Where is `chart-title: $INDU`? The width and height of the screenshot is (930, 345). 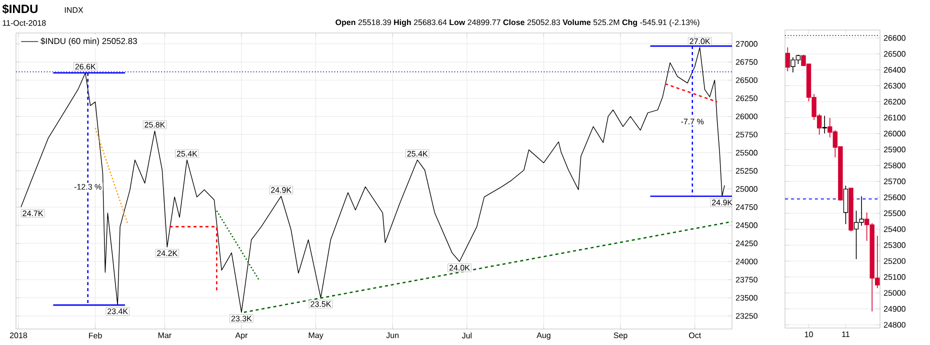
chart-title: $INDU is located at coordinates (20, 9).